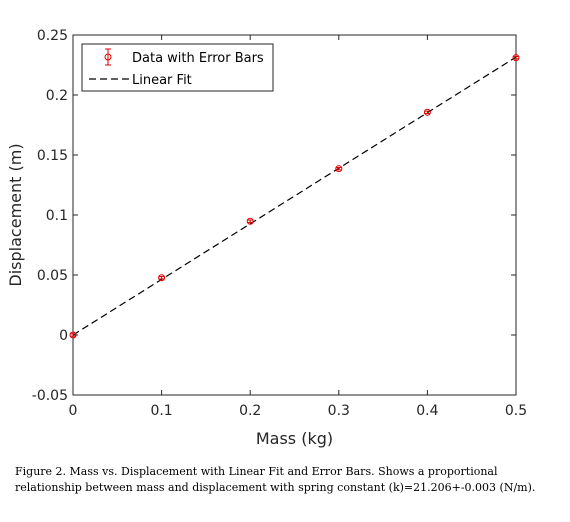 The height and width of the screenshot is (522, 570). I want to click on y-tick-label: 0.25, so click(52, 36).